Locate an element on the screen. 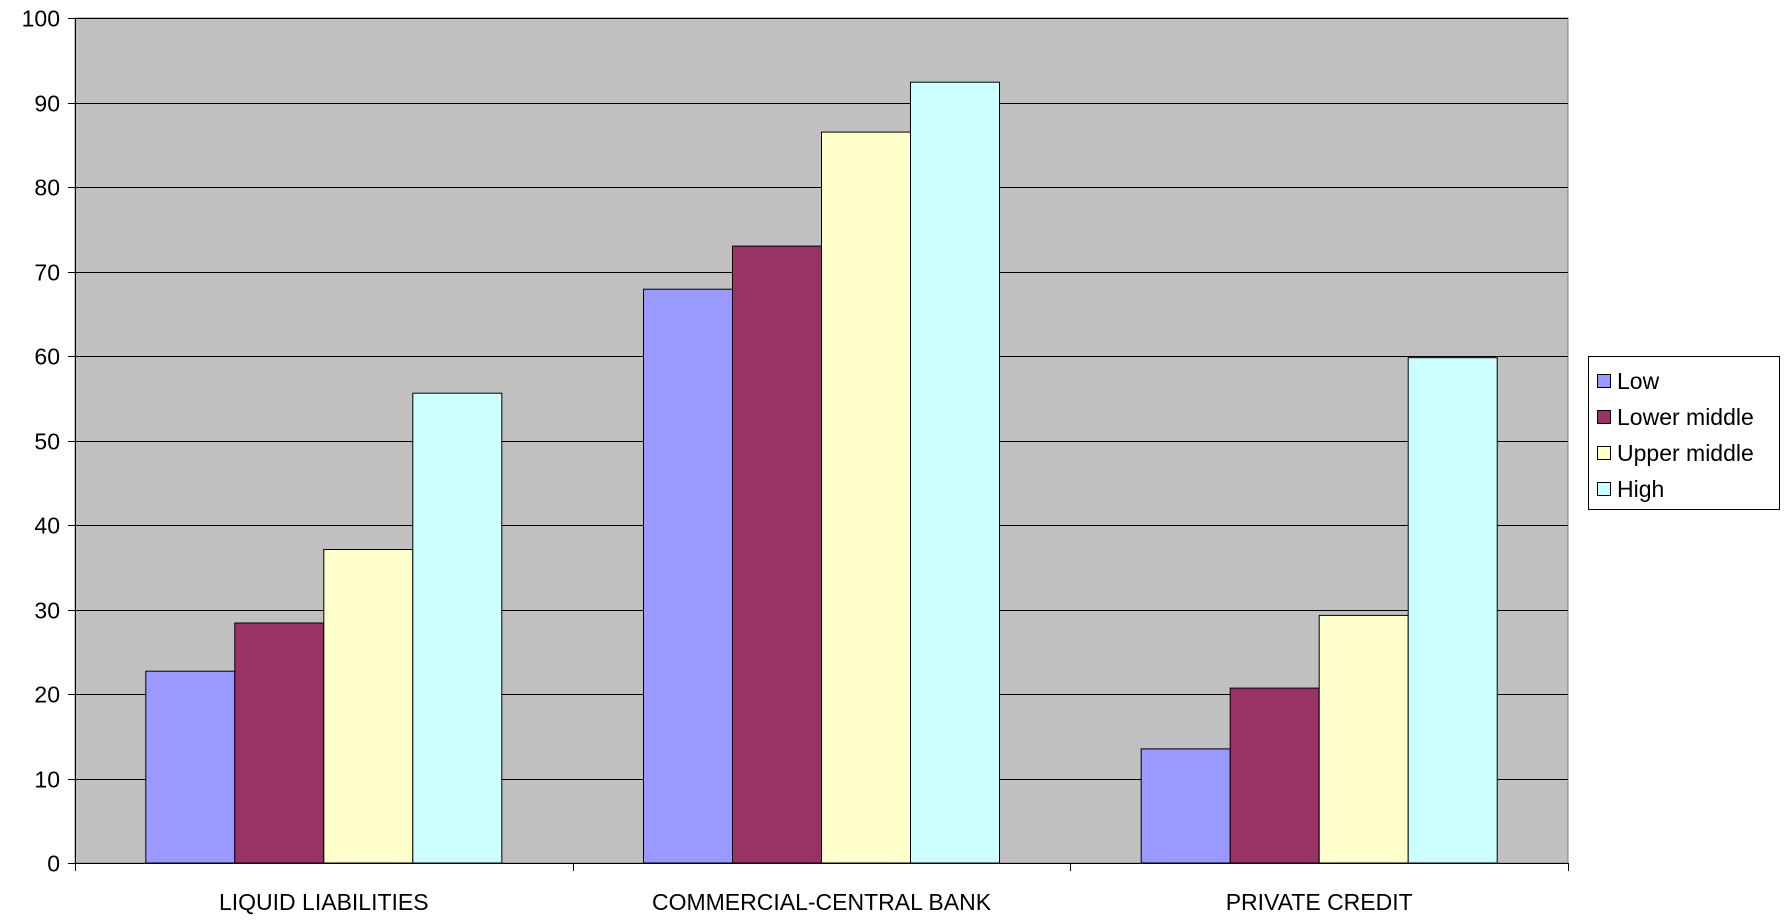 Image resolution: width=1786 pixels, height=924 pixels. y-tick-label: 90 is located at coordinates (47, 104).